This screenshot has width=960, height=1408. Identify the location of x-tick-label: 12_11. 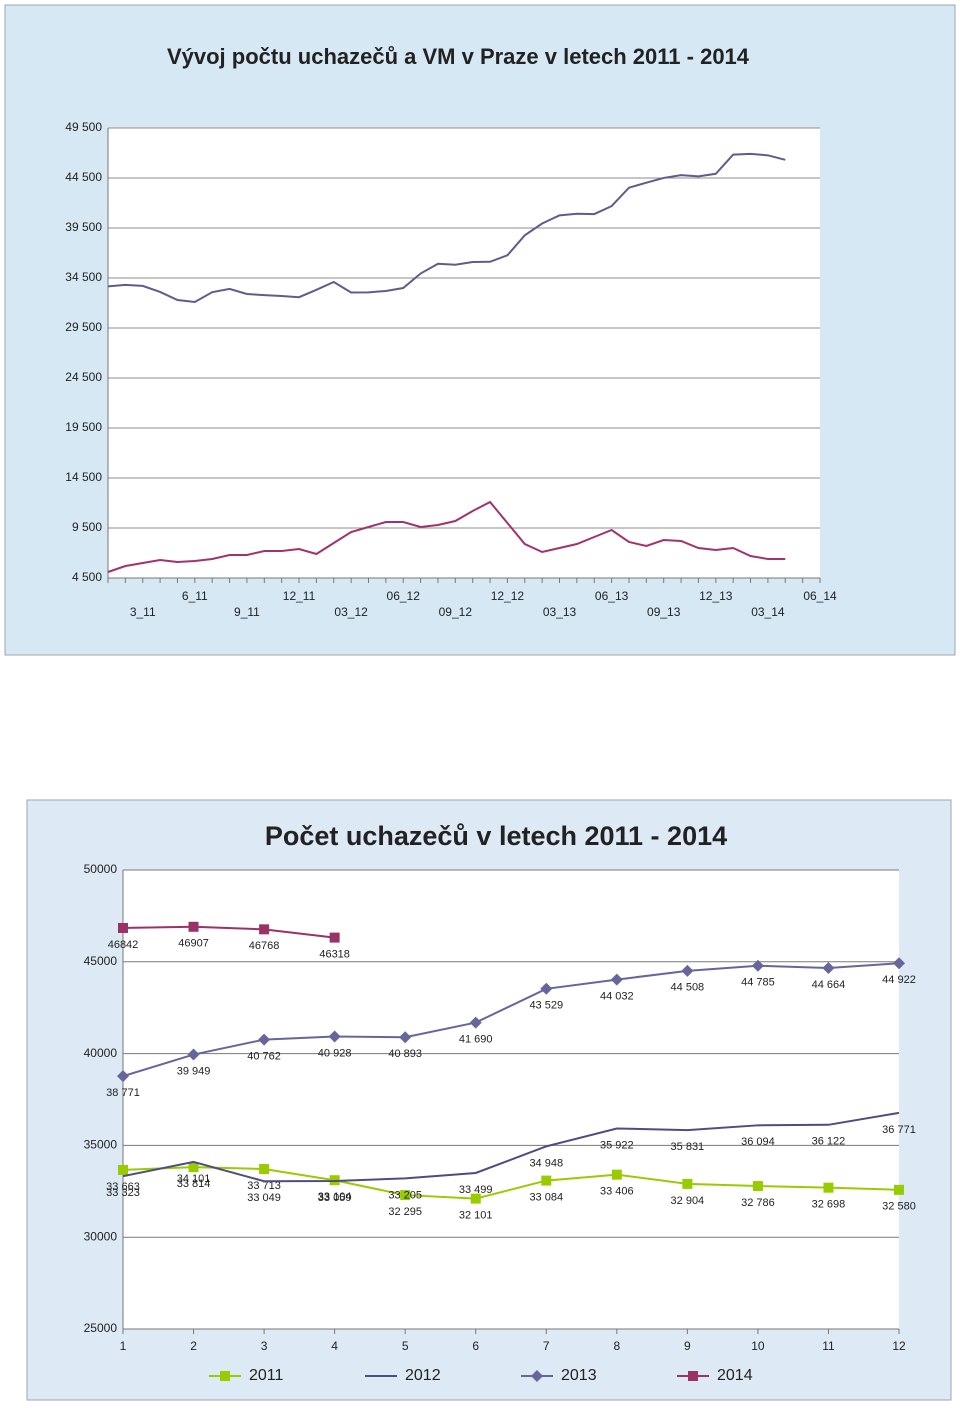
(299, 596).